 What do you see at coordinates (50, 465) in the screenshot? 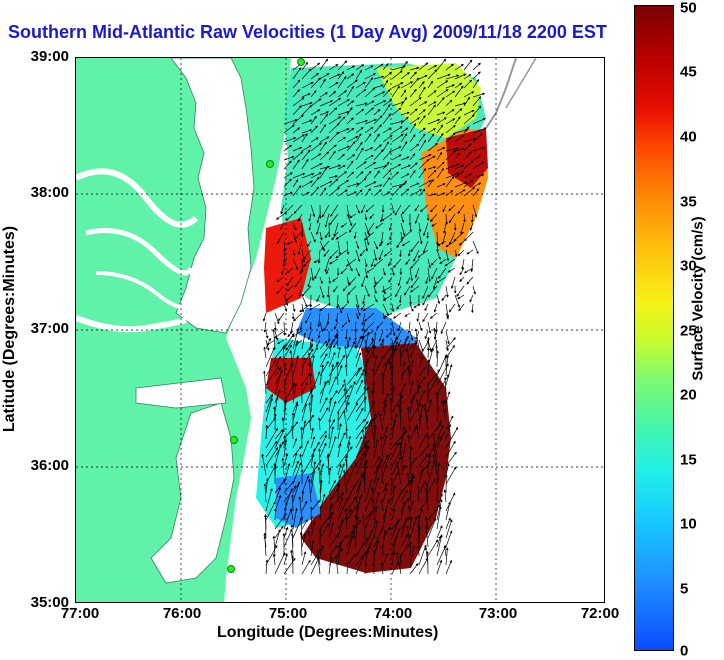
I see `ytick-label: 36:00` at bounding box center [50, 465].